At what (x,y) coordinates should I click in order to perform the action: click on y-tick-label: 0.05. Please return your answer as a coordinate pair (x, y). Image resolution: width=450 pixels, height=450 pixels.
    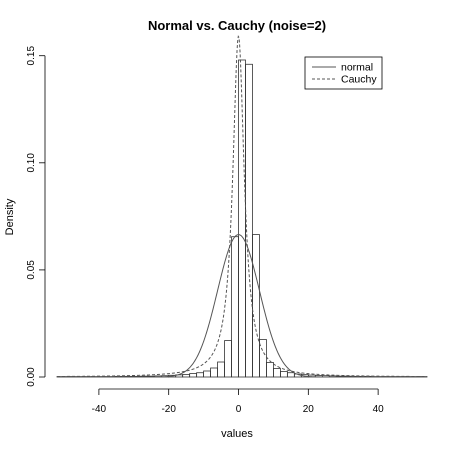
    Looking at the image, I should click on (31, 270).